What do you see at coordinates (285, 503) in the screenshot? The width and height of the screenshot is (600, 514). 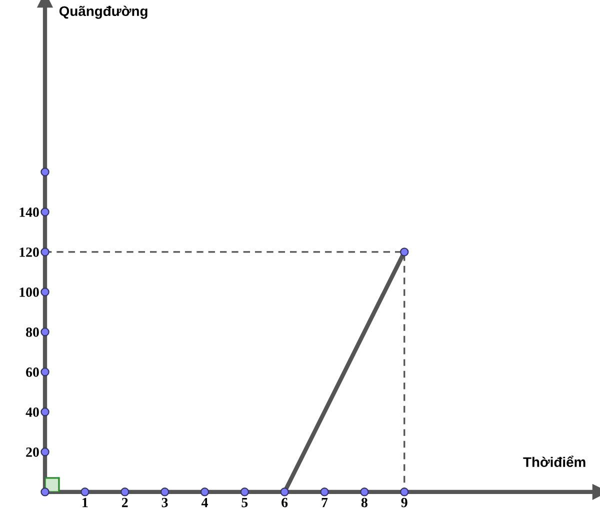 I see `x-tick-label: 6` at bounding box center [285, 503].